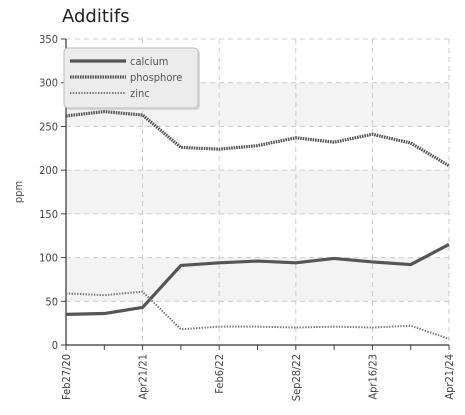 This screenshot has height=415, width=465. What do you see at coordinates (55, 345) in the screenshot?
I see `y-tick-label: 0` at bounding box center [55, 345].